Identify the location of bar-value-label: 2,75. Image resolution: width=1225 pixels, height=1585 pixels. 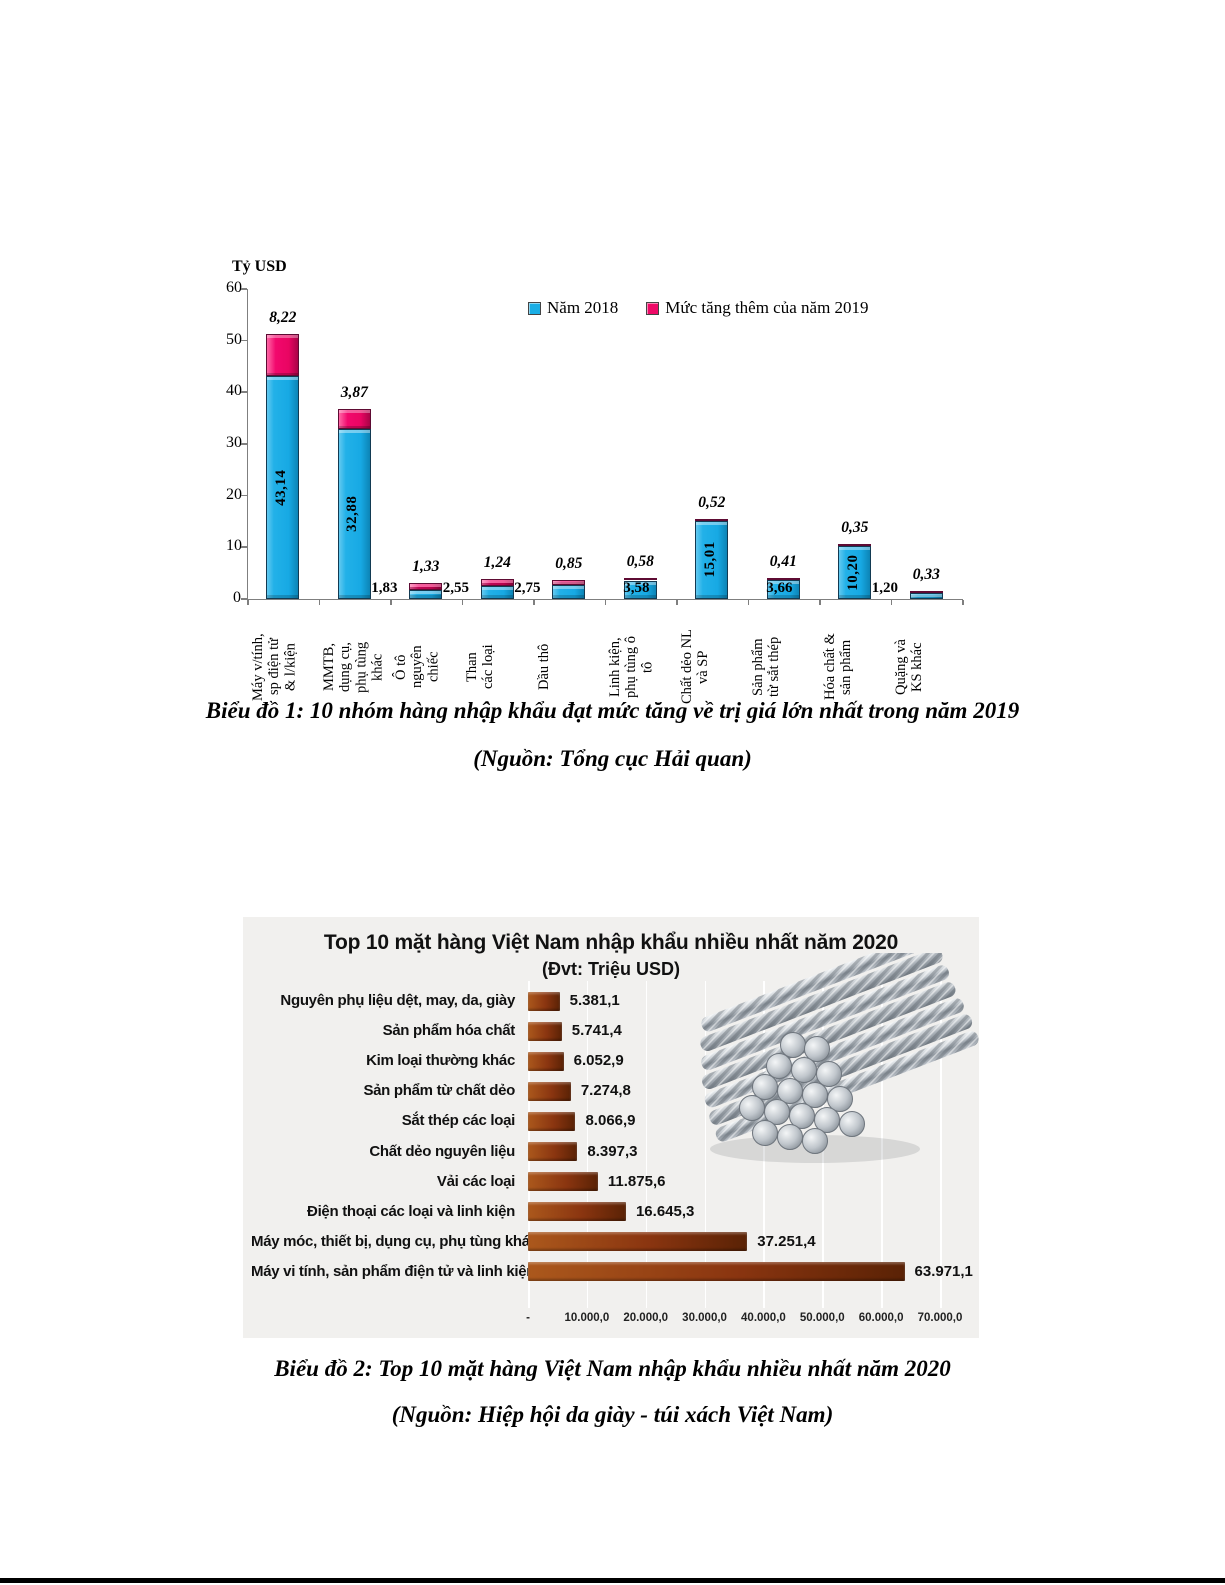
(527, 588).